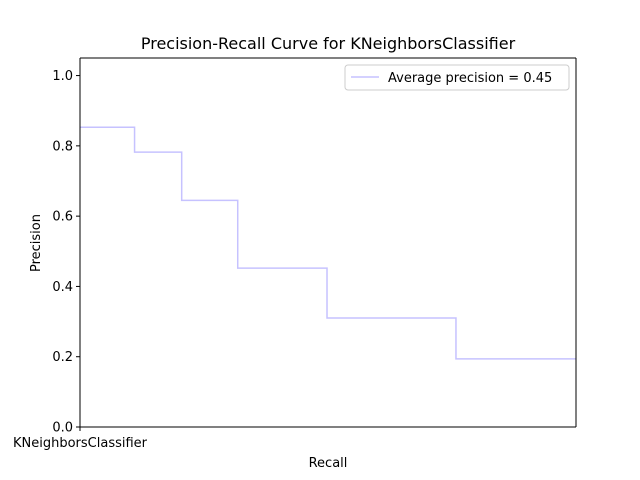  I want to click on legend-box, so click(457, 77).